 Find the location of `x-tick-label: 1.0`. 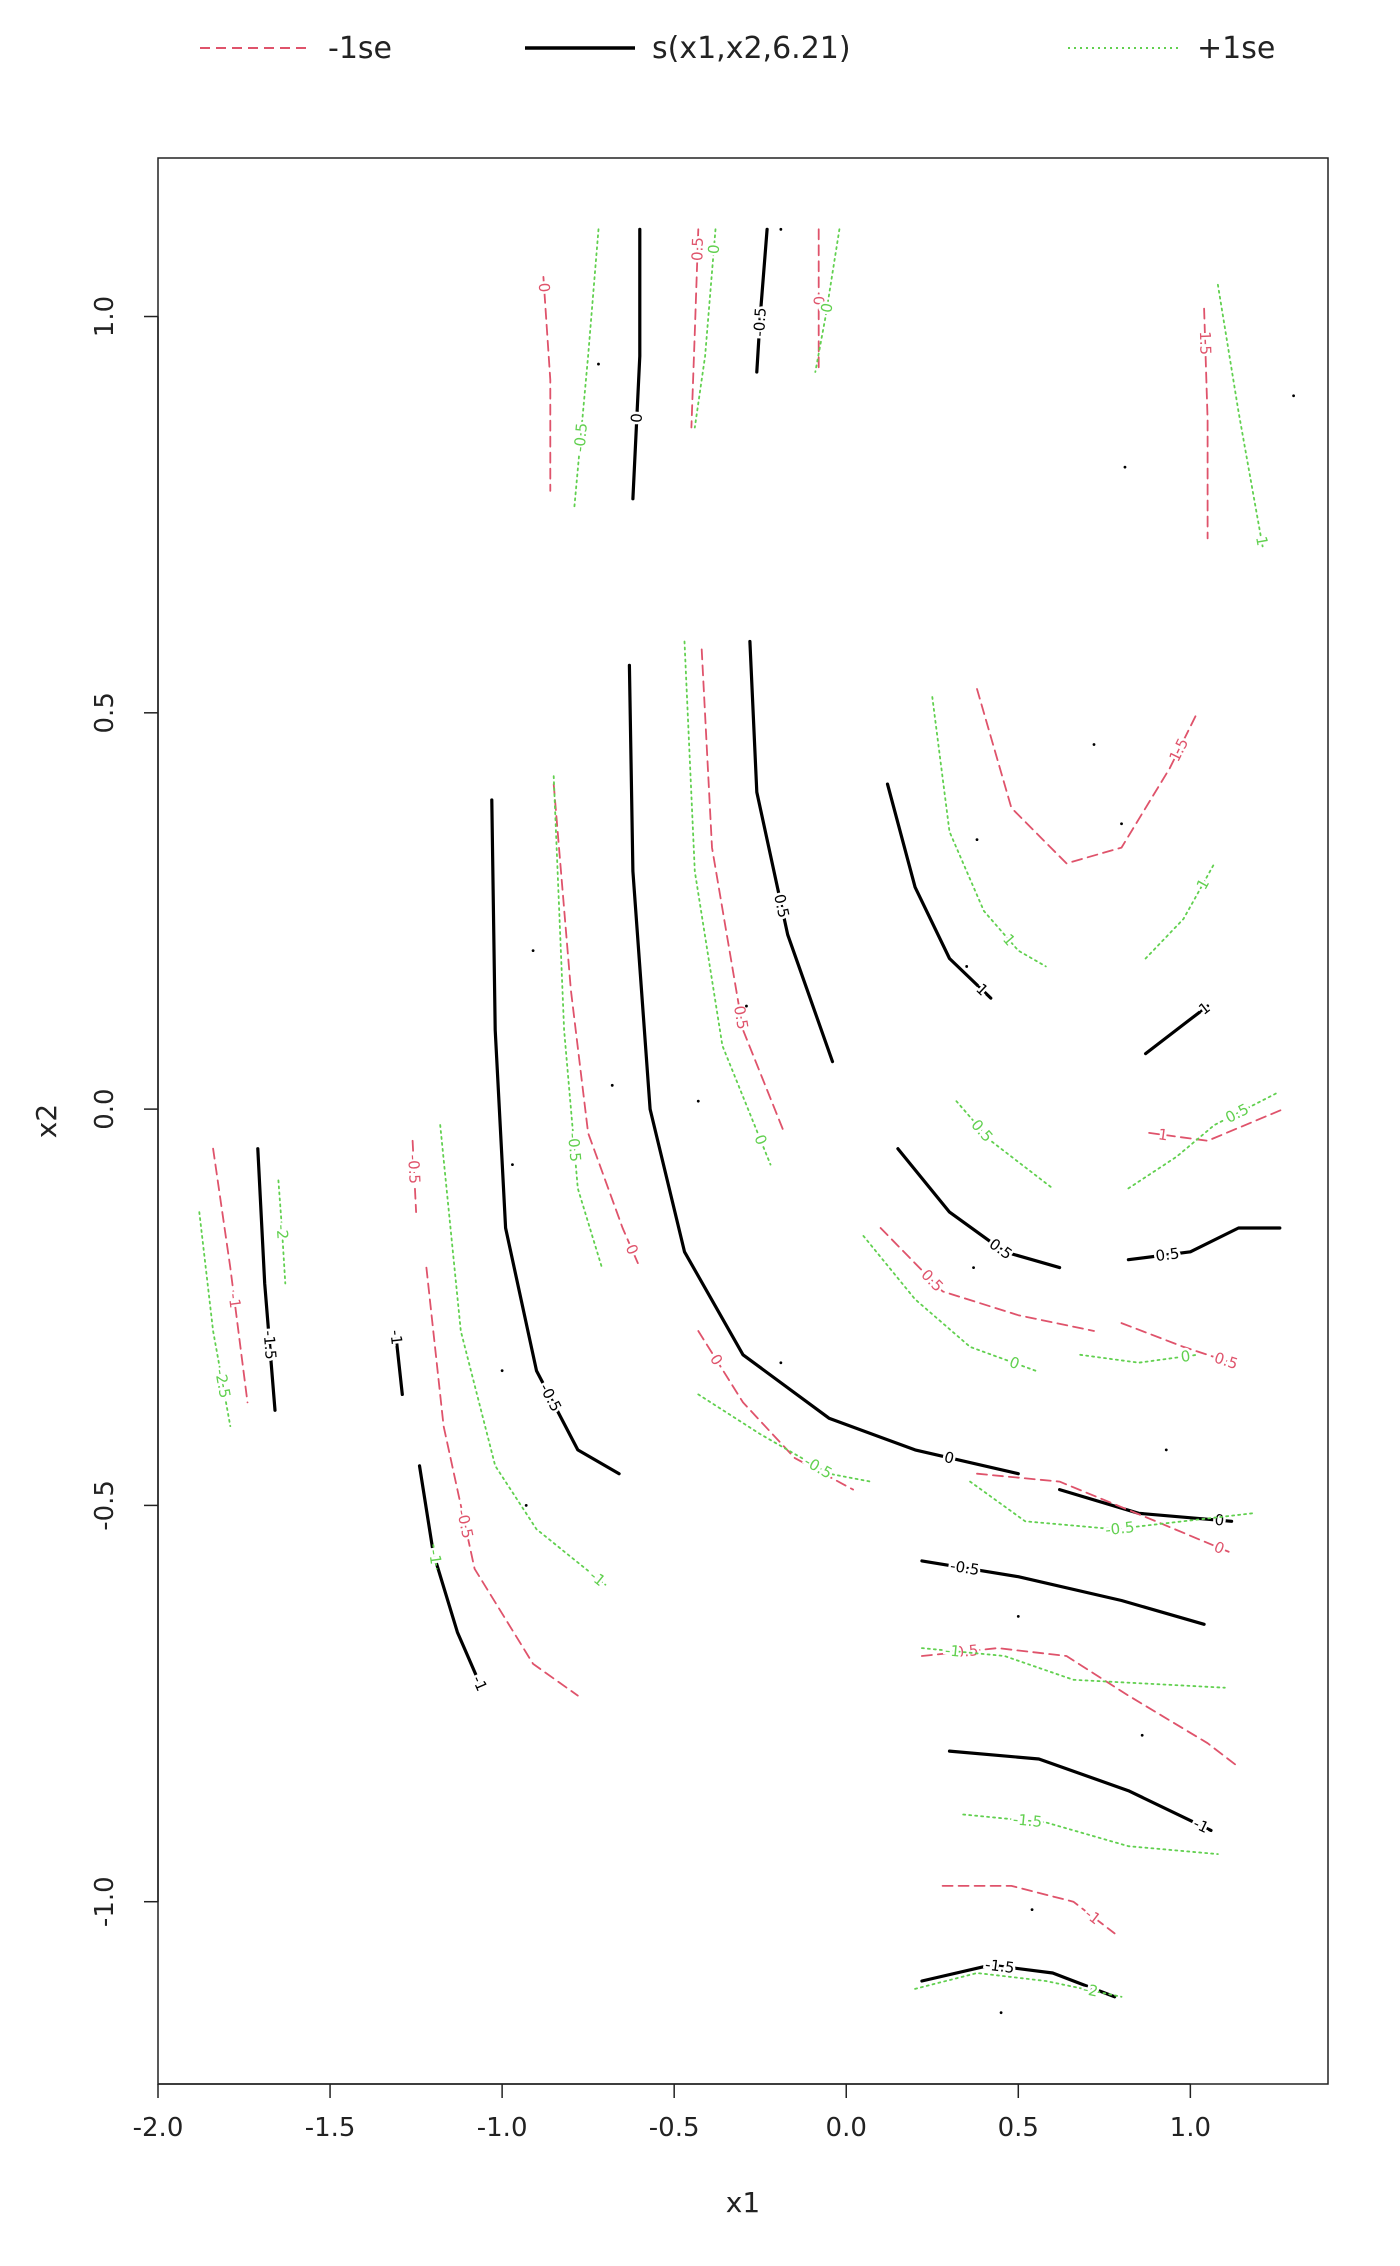

x-tick-label: 1.0 is located at coordinates (1190, 2128).